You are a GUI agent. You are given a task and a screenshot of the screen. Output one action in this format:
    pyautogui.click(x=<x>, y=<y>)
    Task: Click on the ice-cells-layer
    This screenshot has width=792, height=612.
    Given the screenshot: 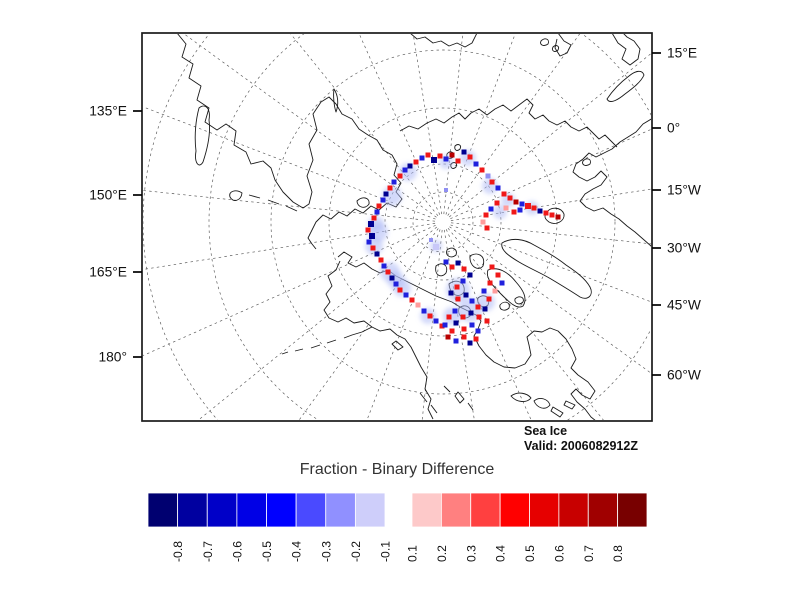 What is the action you would take?
    pyautogui.click(x=463, y=247)
    